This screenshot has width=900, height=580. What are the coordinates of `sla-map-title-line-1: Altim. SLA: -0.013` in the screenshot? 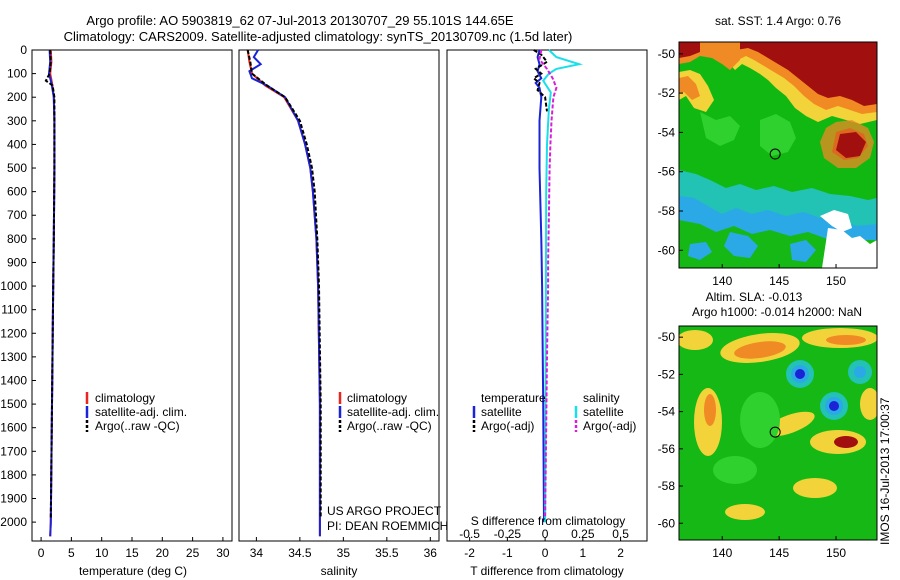 It's located at (754, 297).